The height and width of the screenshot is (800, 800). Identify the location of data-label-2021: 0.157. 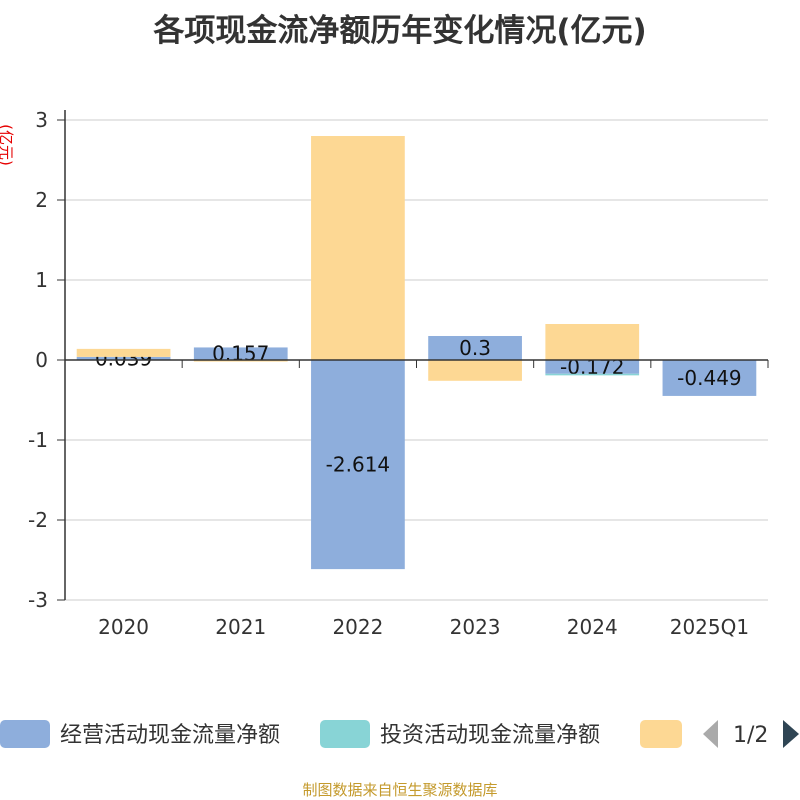
(240, 354).